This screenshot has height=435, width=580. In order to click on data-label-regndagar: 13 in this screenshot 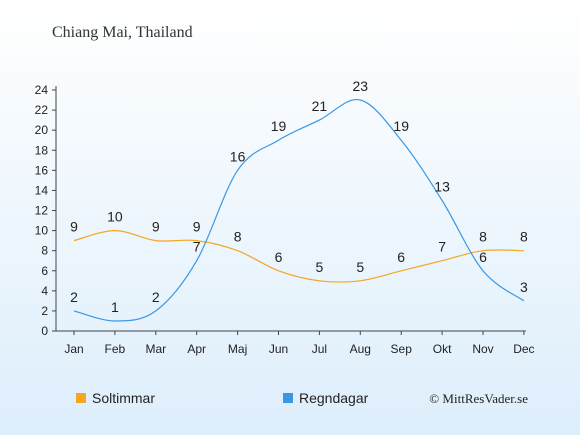, I will do `click(442, 186)`.